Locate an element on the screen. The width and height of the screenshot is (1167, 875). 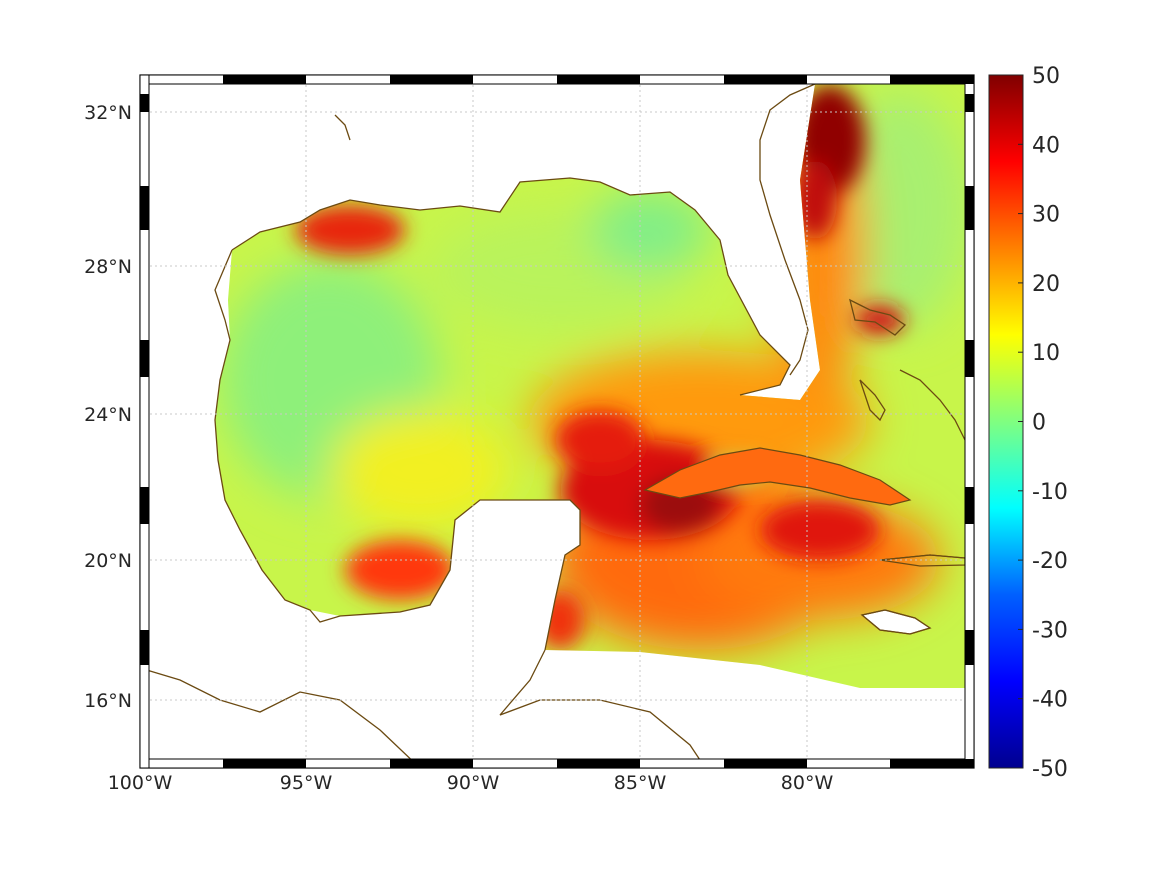
y-axis-labels: 32°N 28°N 24°N 20°N 16°N is located at coordinates (108, 407).